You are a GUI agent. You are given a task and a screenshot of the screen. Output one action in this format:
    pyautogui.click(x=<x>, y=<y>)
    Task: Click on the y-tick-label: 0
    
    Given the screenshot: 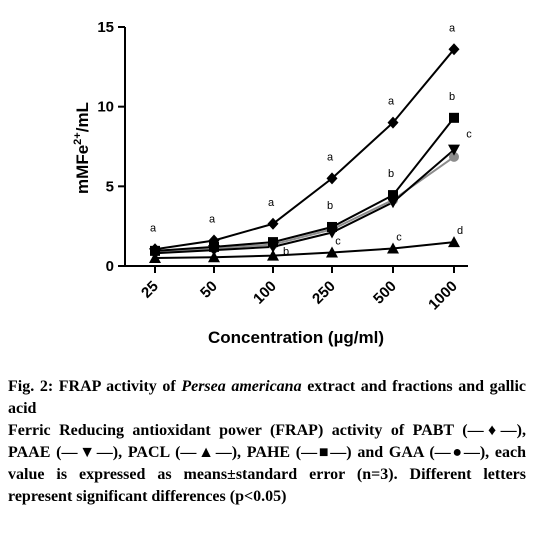 What is the action you would take?
    pyautogui.click(x=110, y=266)
    